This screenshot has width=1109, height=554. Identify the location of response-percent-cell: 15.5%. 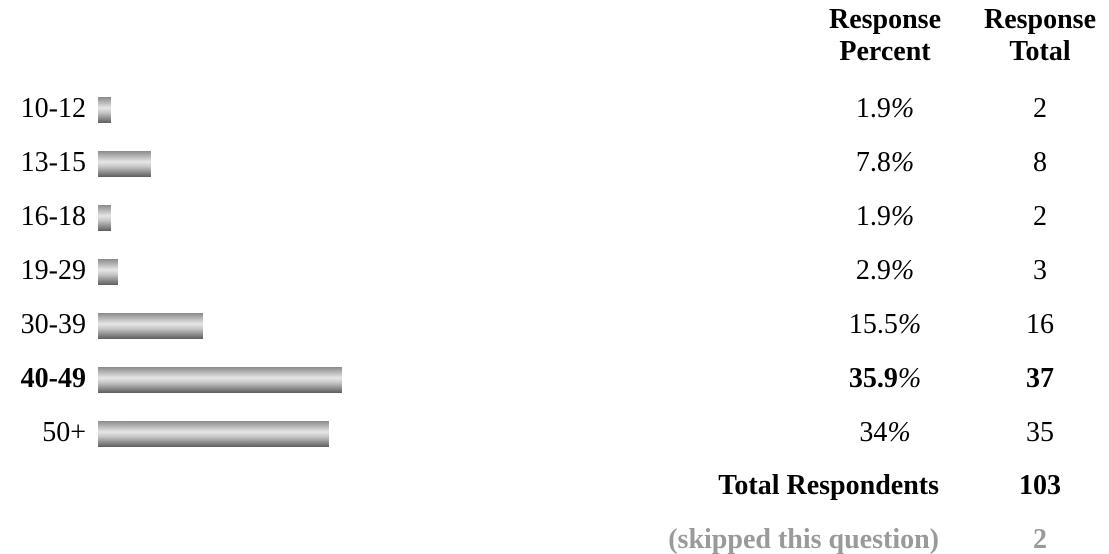
(885, 325).